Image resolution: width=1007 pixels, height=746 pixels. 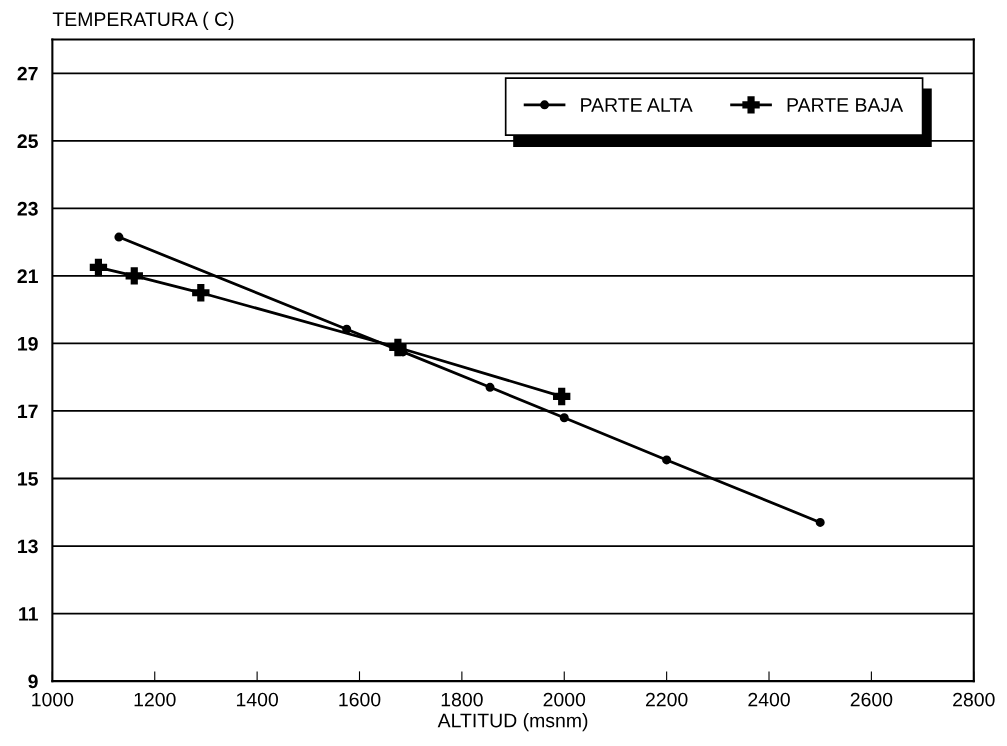 What do you see at coordinates (28, 411) in the screenshot?
I see `y-tick-label: 17` at bounding box center [28, 411].